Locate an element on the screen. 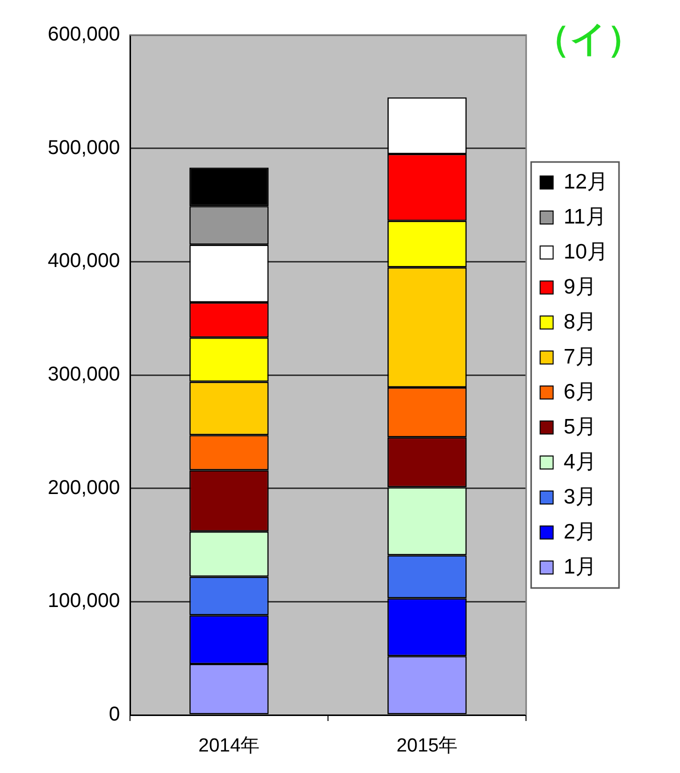 The height and width of the screenshot is (773, 680). legend-label: 5月 is located at coordinates (580, 426).